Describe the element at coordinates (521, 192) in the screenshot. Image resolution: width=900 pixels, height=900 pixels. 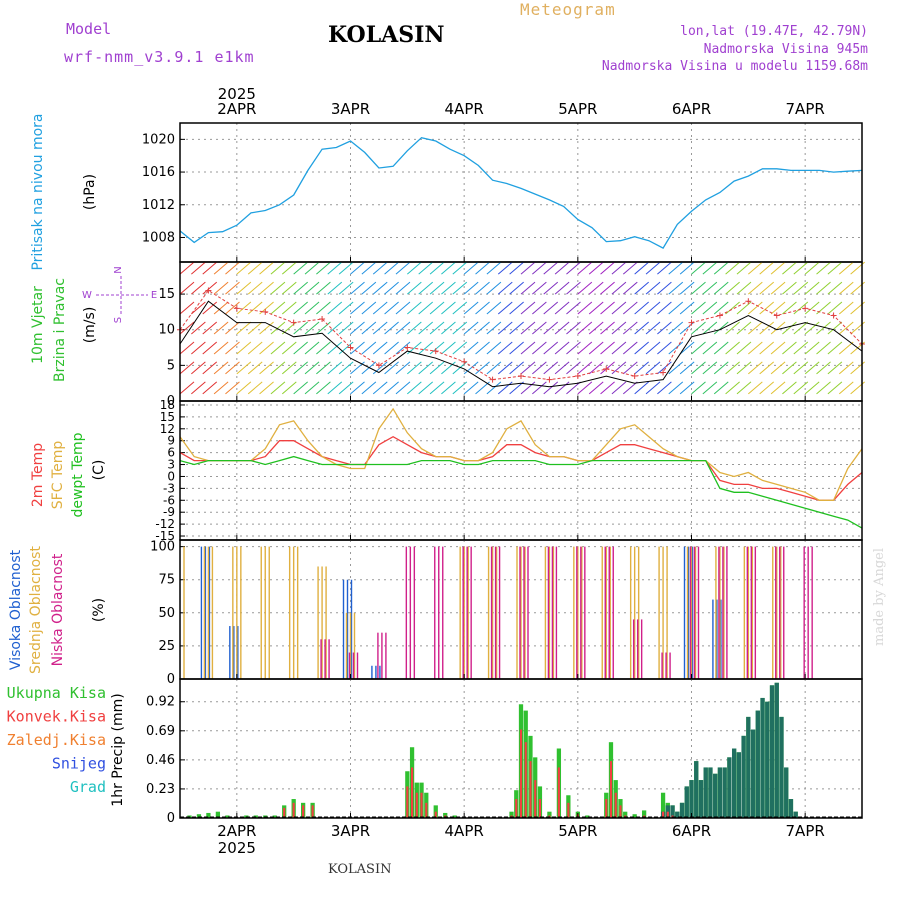
I see `pressure-line` at that location.